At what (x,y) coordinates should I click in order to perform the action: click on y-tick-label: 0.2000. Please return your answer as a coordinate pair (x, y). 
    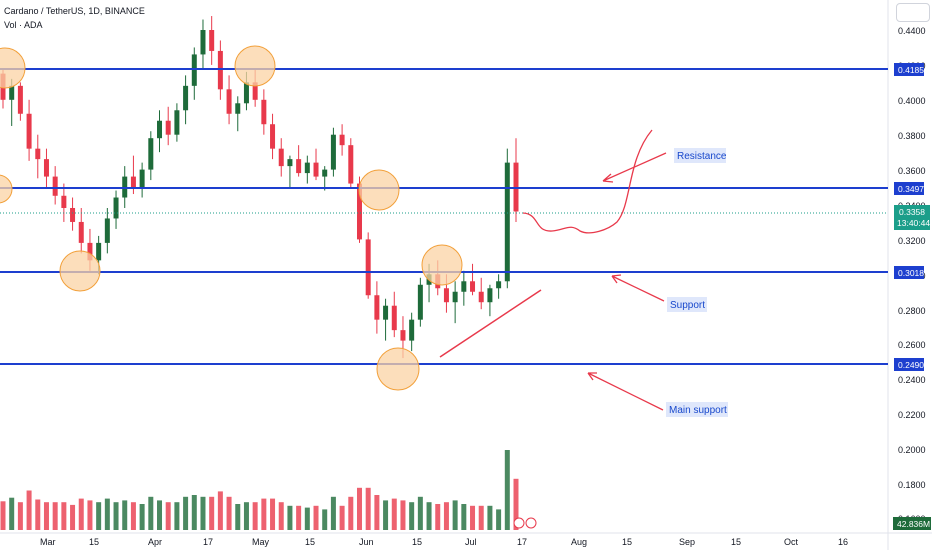
    Looking at the image, I should click on (912, 450).